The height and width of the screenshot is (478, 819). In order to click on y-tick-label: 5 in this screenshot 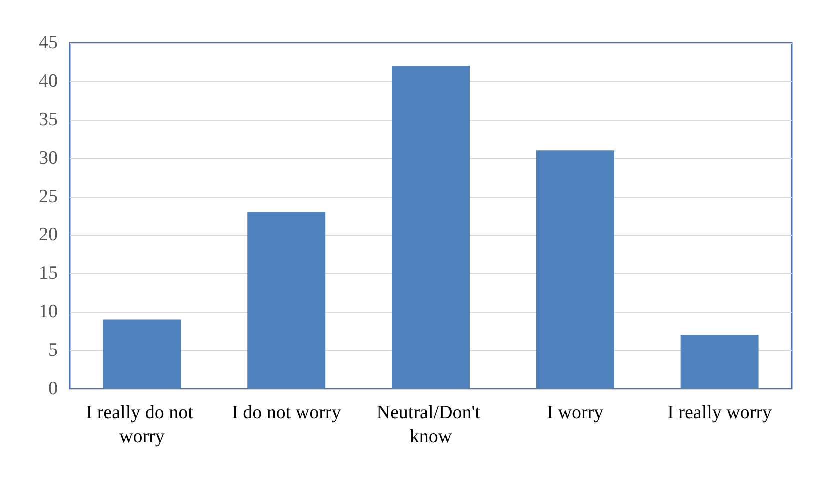, I will do `click(53, 351)`.